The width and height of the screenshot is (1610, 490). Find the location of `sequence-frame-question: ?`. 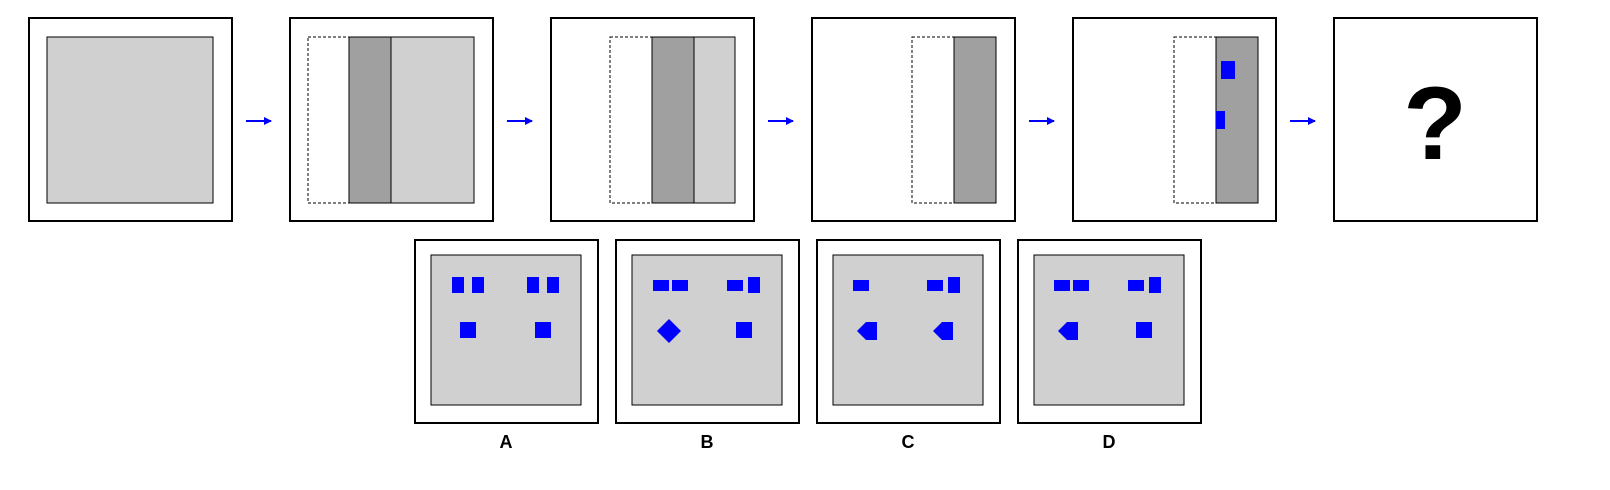

sequence-frame-question: ? is located at coordinates (1435, 119).